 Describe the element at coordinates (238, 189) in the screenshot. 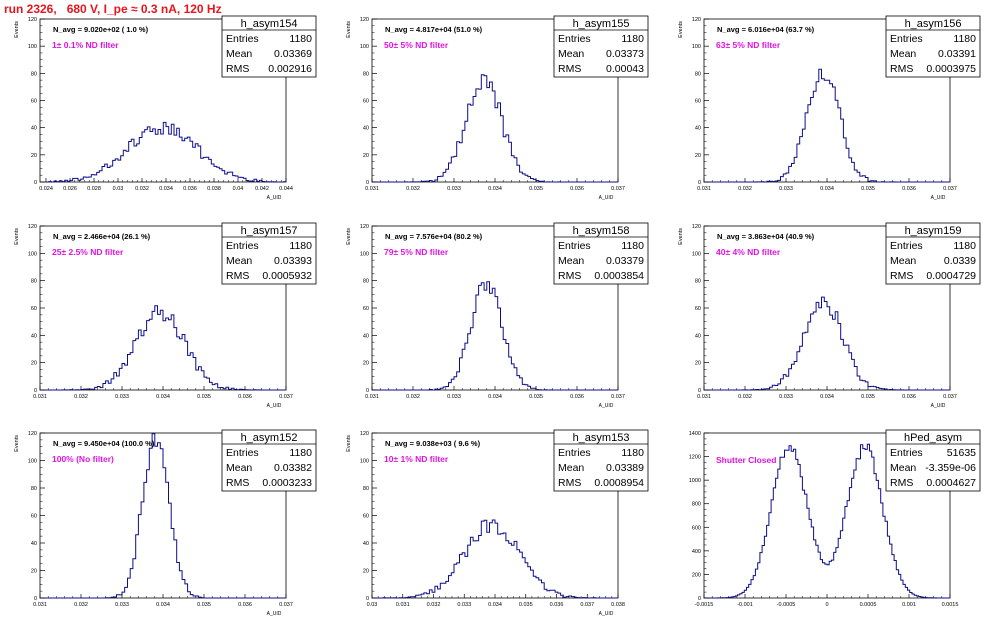

I see `x-tick-label: 0.04` at that location.